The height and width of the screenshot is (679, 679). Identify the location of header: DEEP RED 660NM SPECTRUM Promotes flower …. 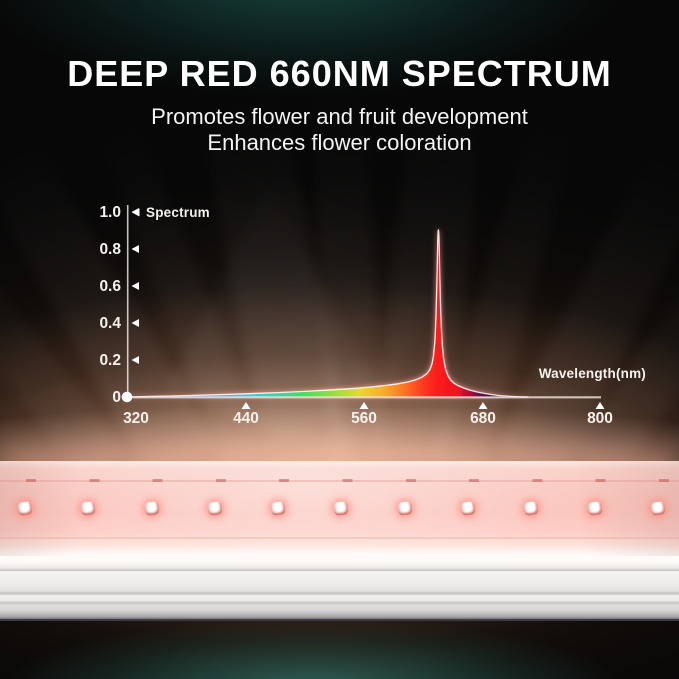
(339, 105).